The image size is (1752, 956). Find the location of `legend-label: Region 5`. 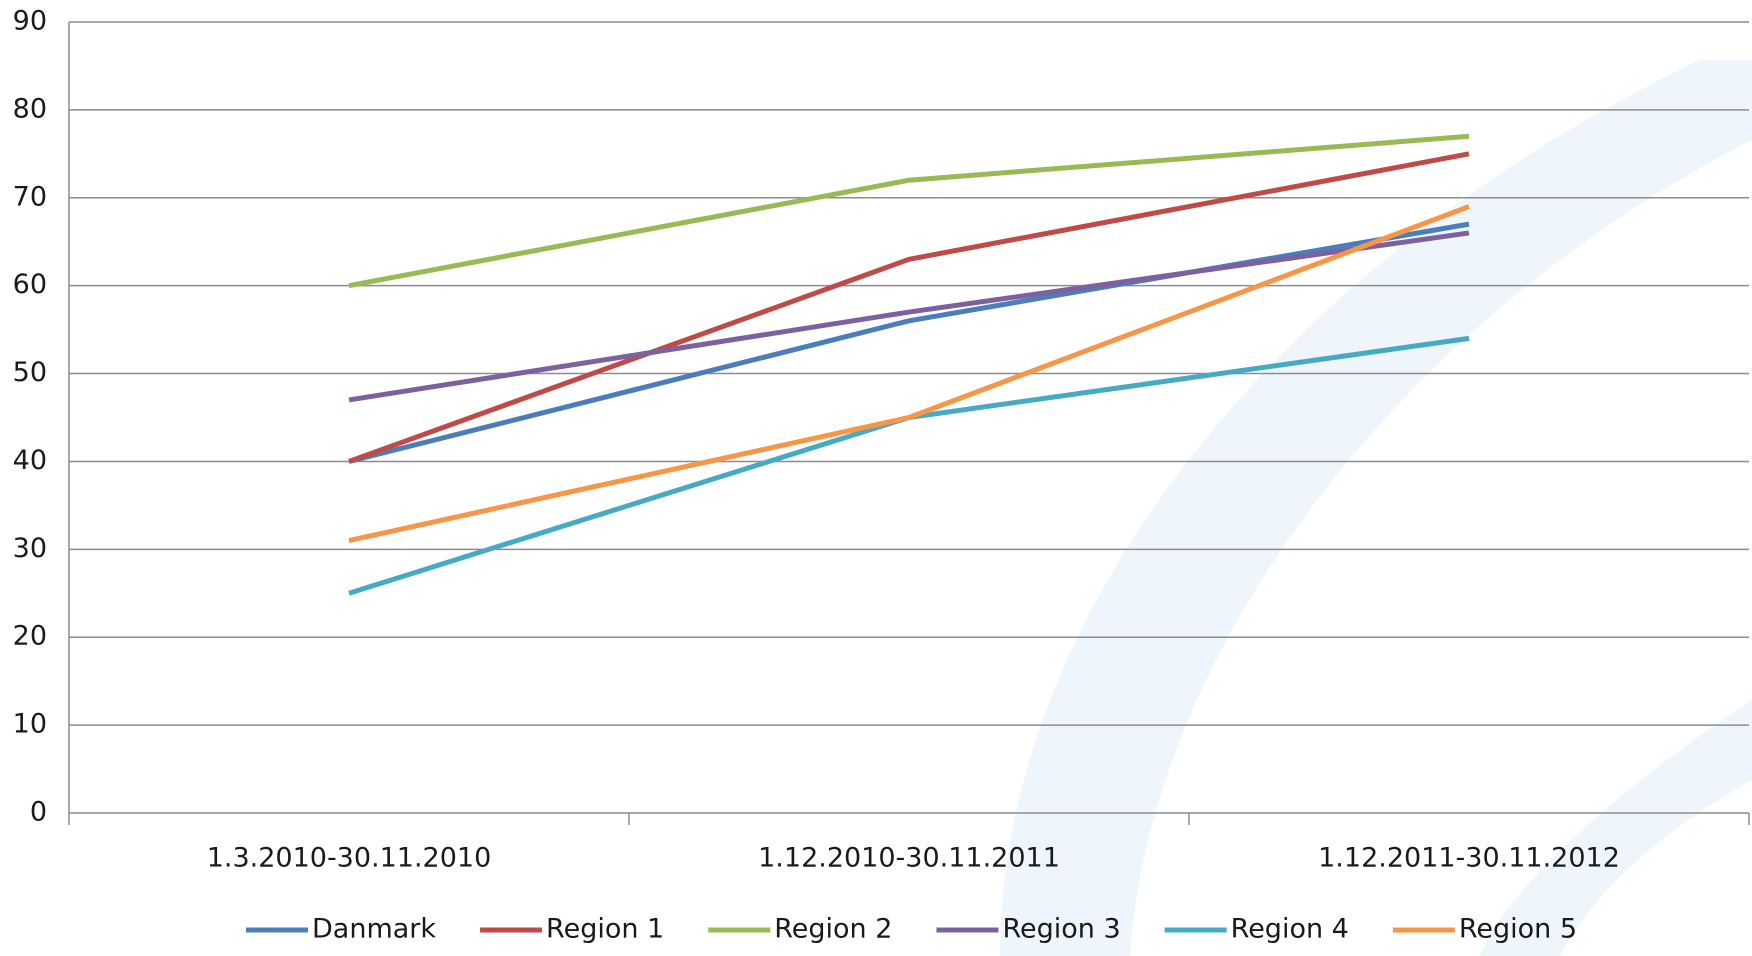

legend-label: Region 5 is located at coordinates (1518, 929).